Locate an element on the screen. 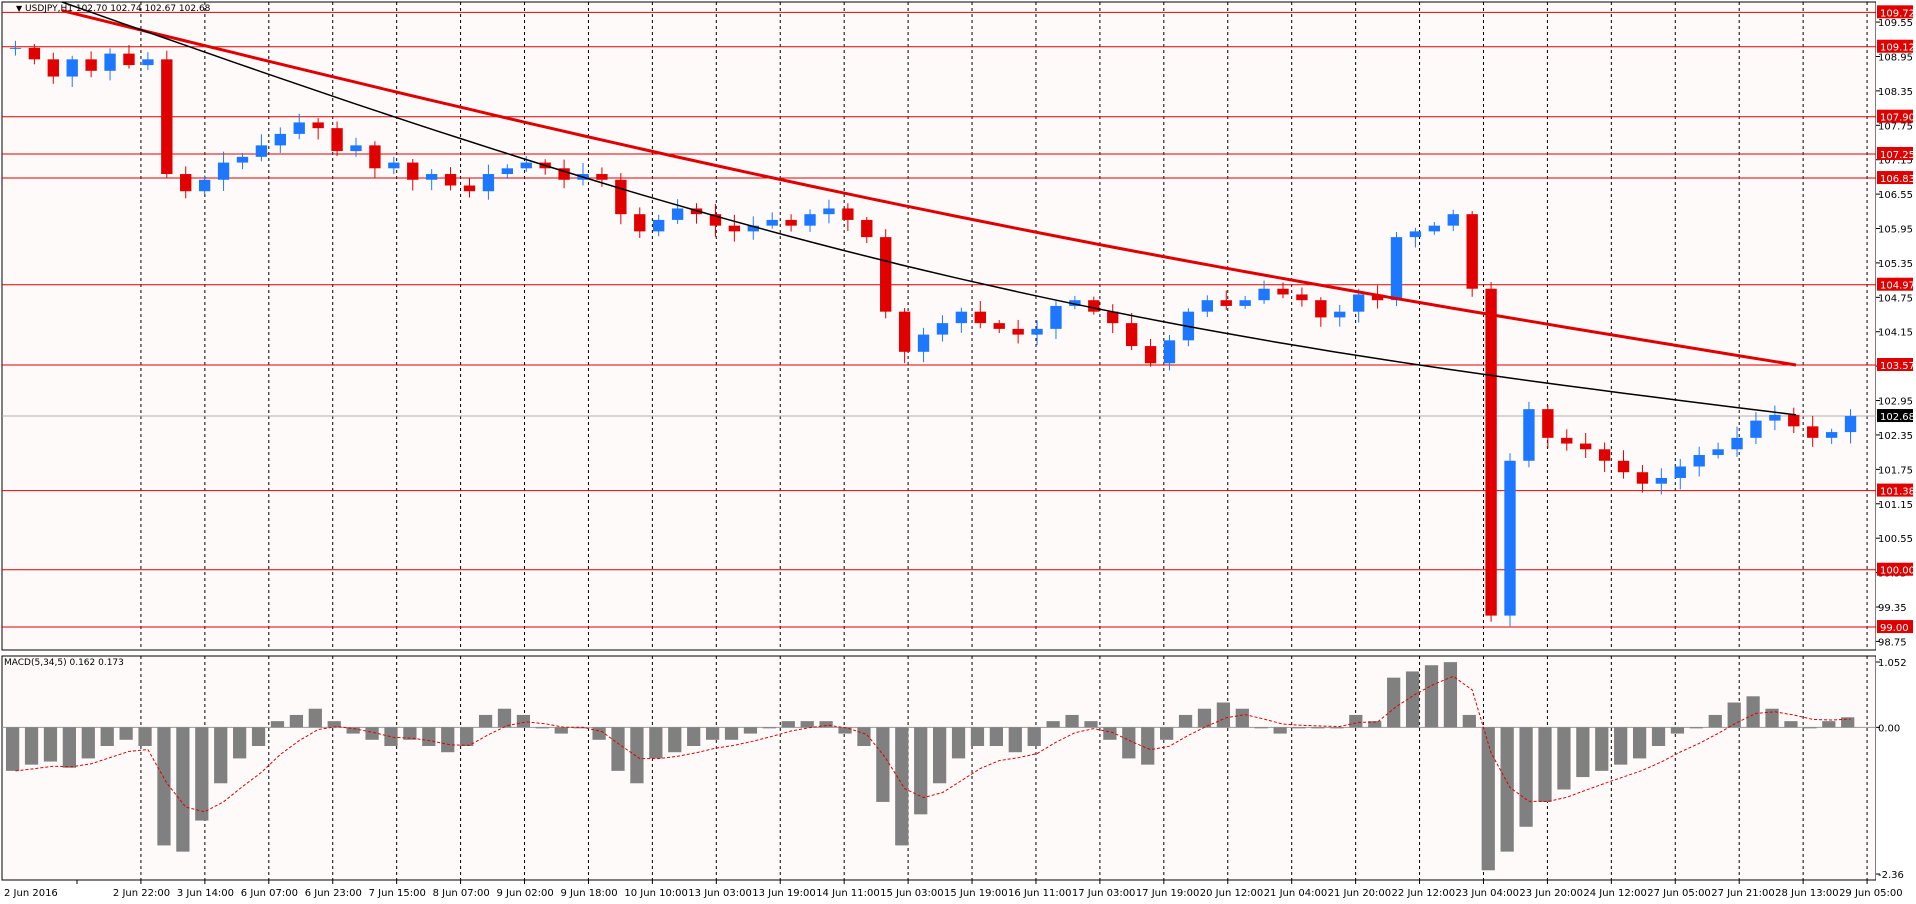 The image size is (1916, 904). symbol-line: USDJPY,H1 102.70 102.74 102.67 102.68 is located at coordinates (118, 9).